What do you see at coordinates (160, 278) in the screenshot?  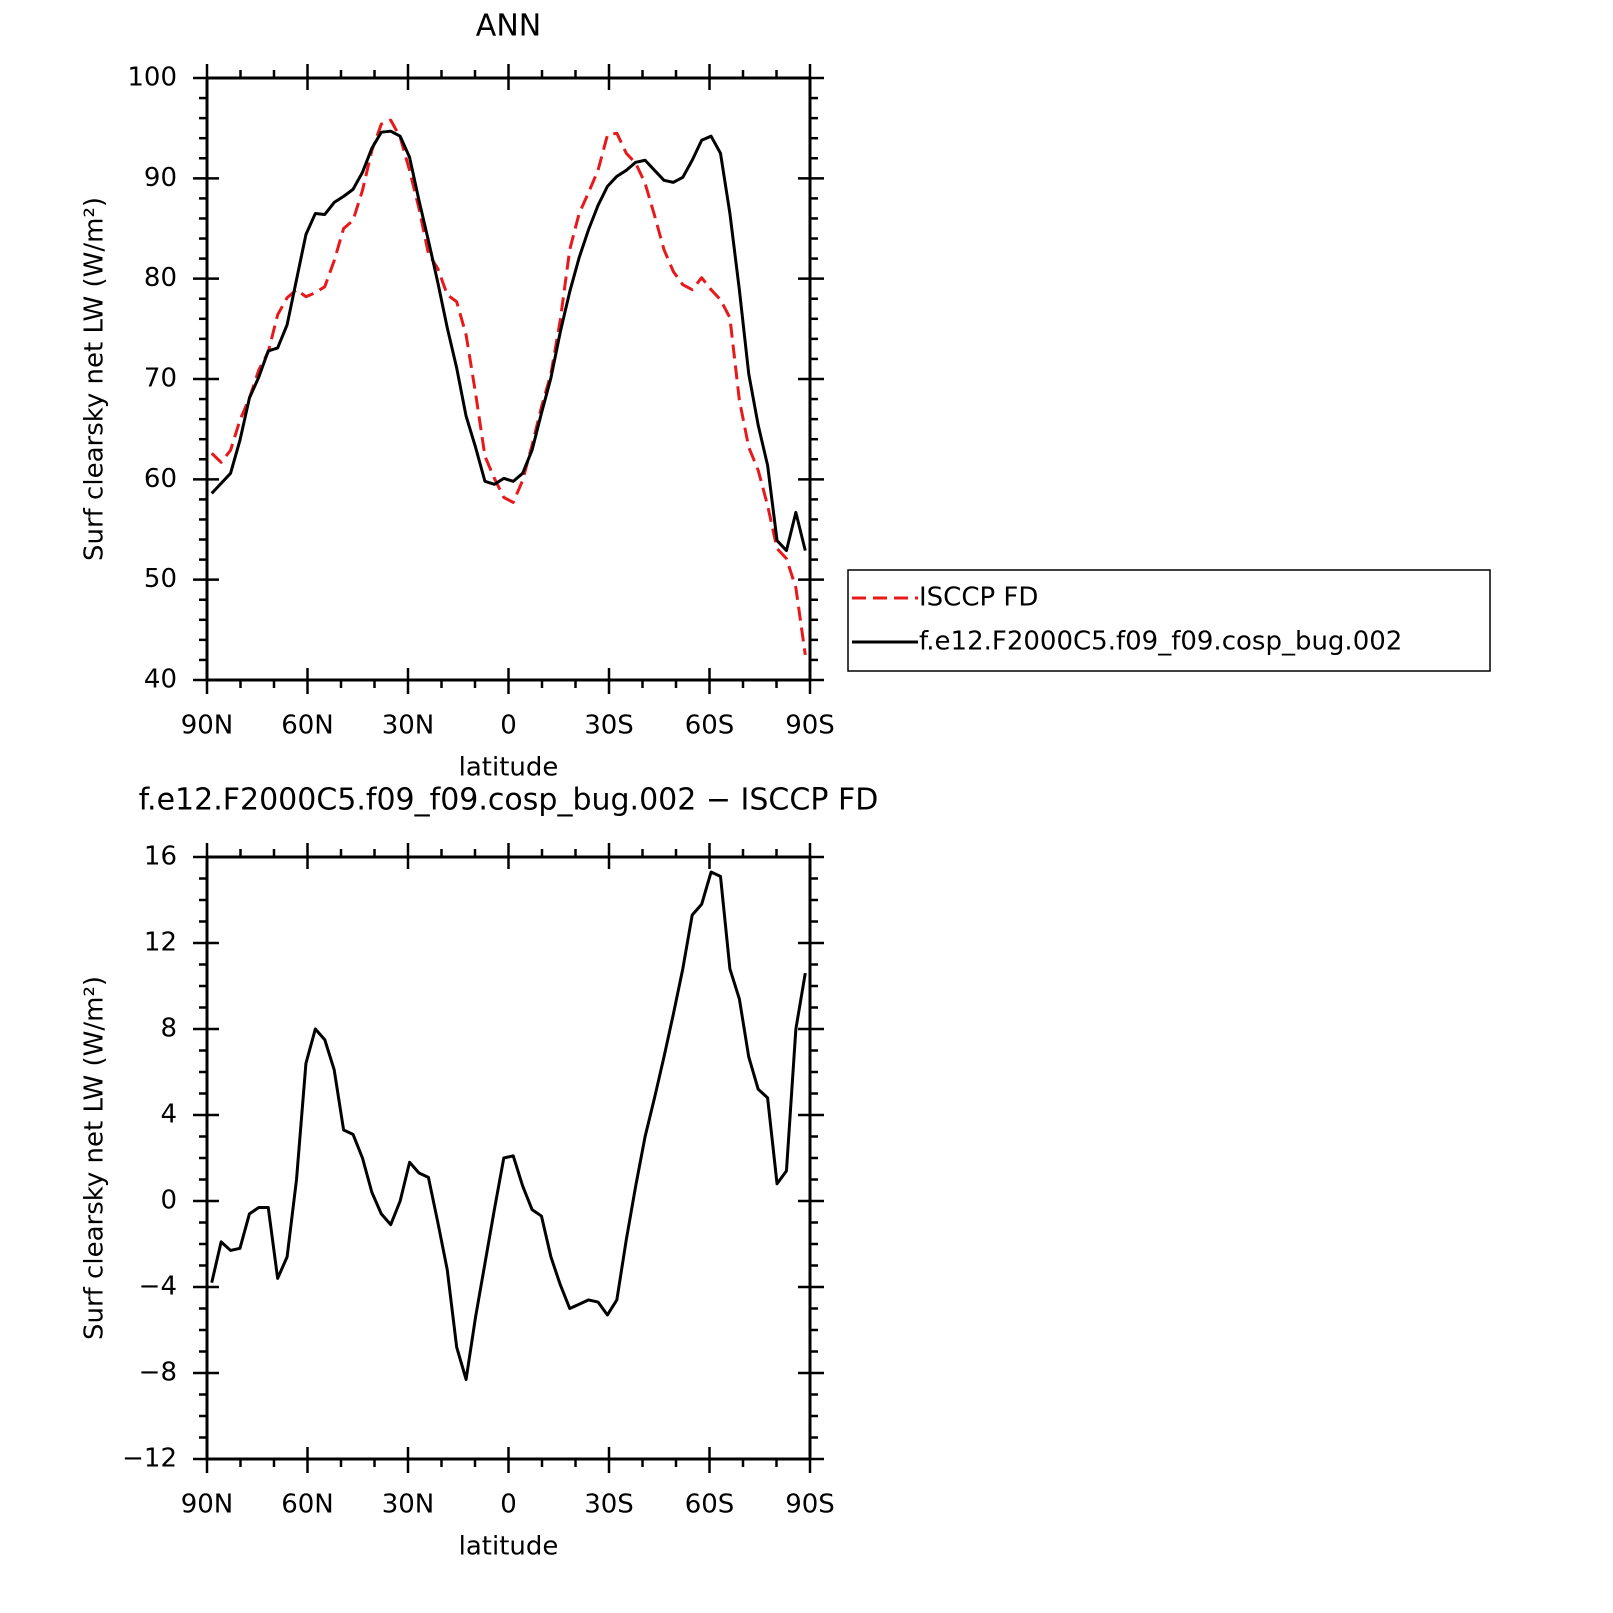 I see `y-tick-label: 80` at bounding box center [160, 278].